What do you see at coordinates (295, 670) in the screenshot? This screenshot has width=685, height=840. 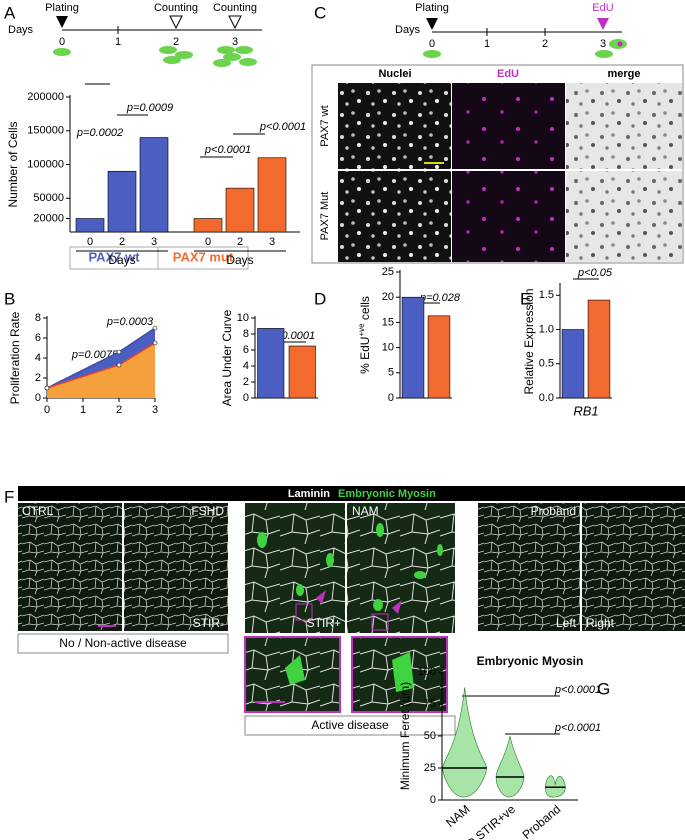 I see `myosin-fiber` at bounding box center [295, 670].